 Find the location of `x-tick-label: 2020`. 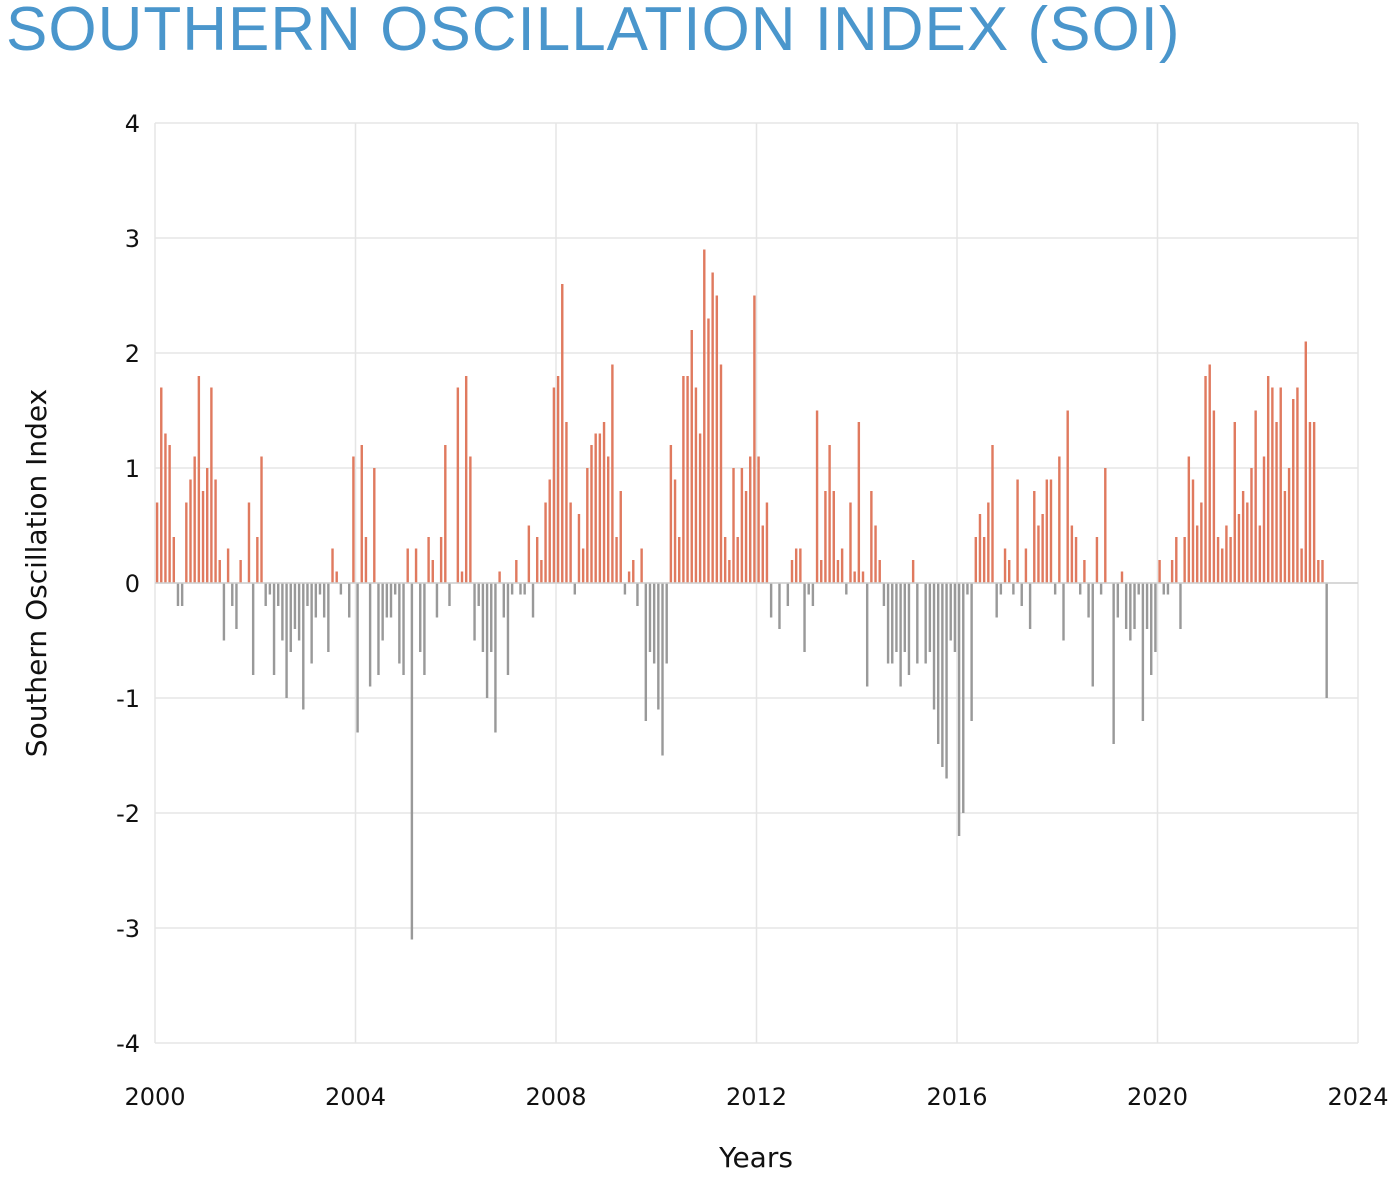

x-tick-label: 2020 is located at coordinates (1157, 1097).